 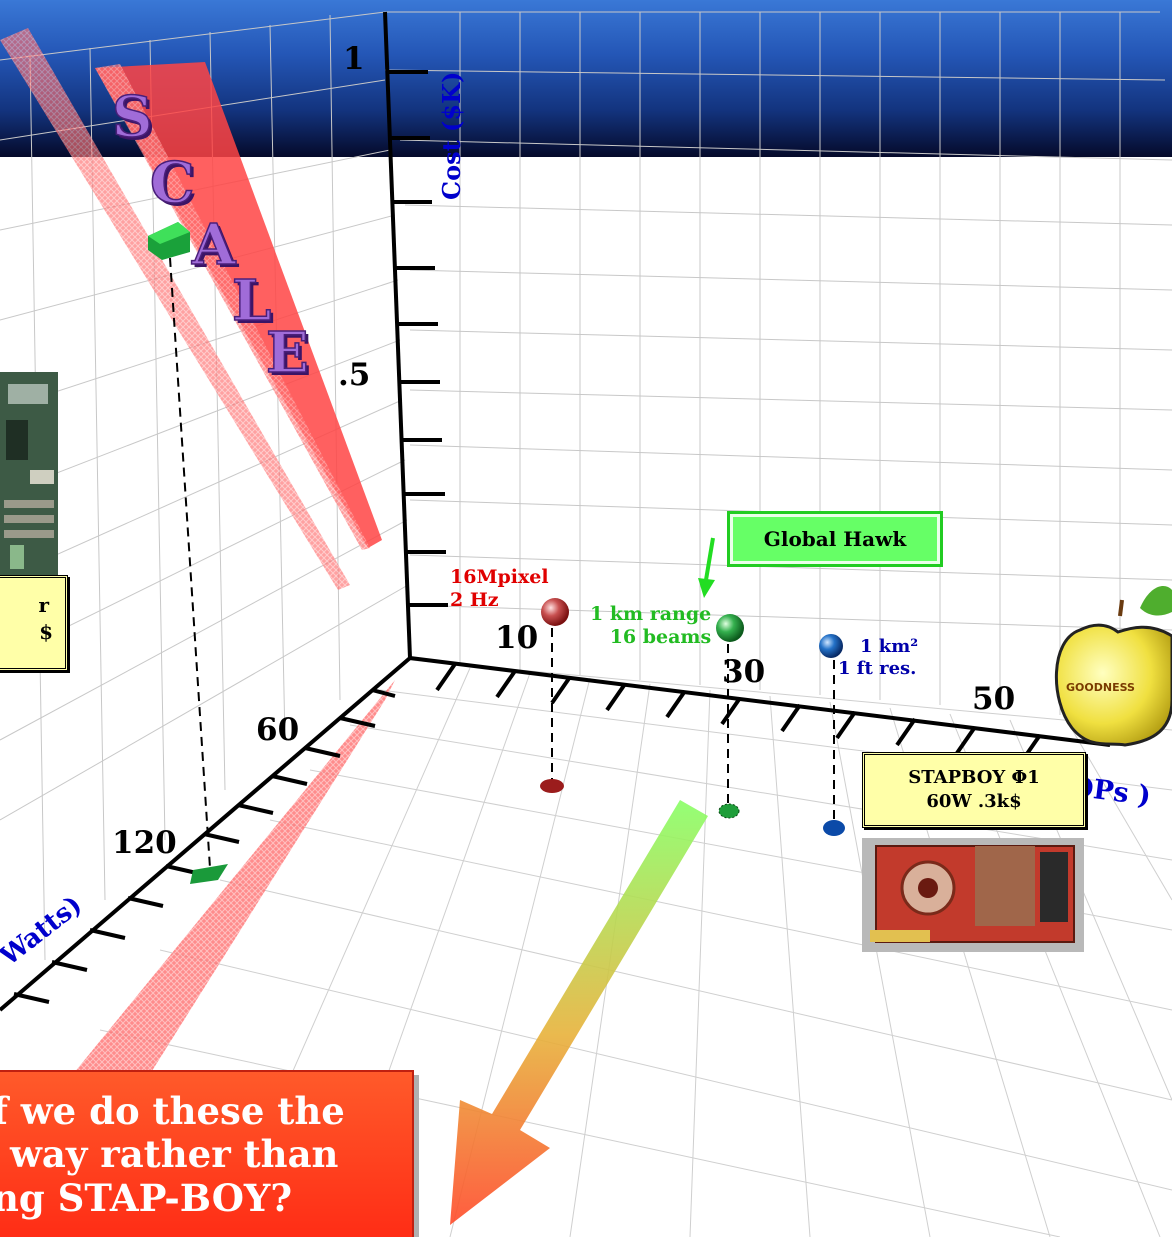 I want to click on scale-letter-e: E, so click(x=287, y=353).